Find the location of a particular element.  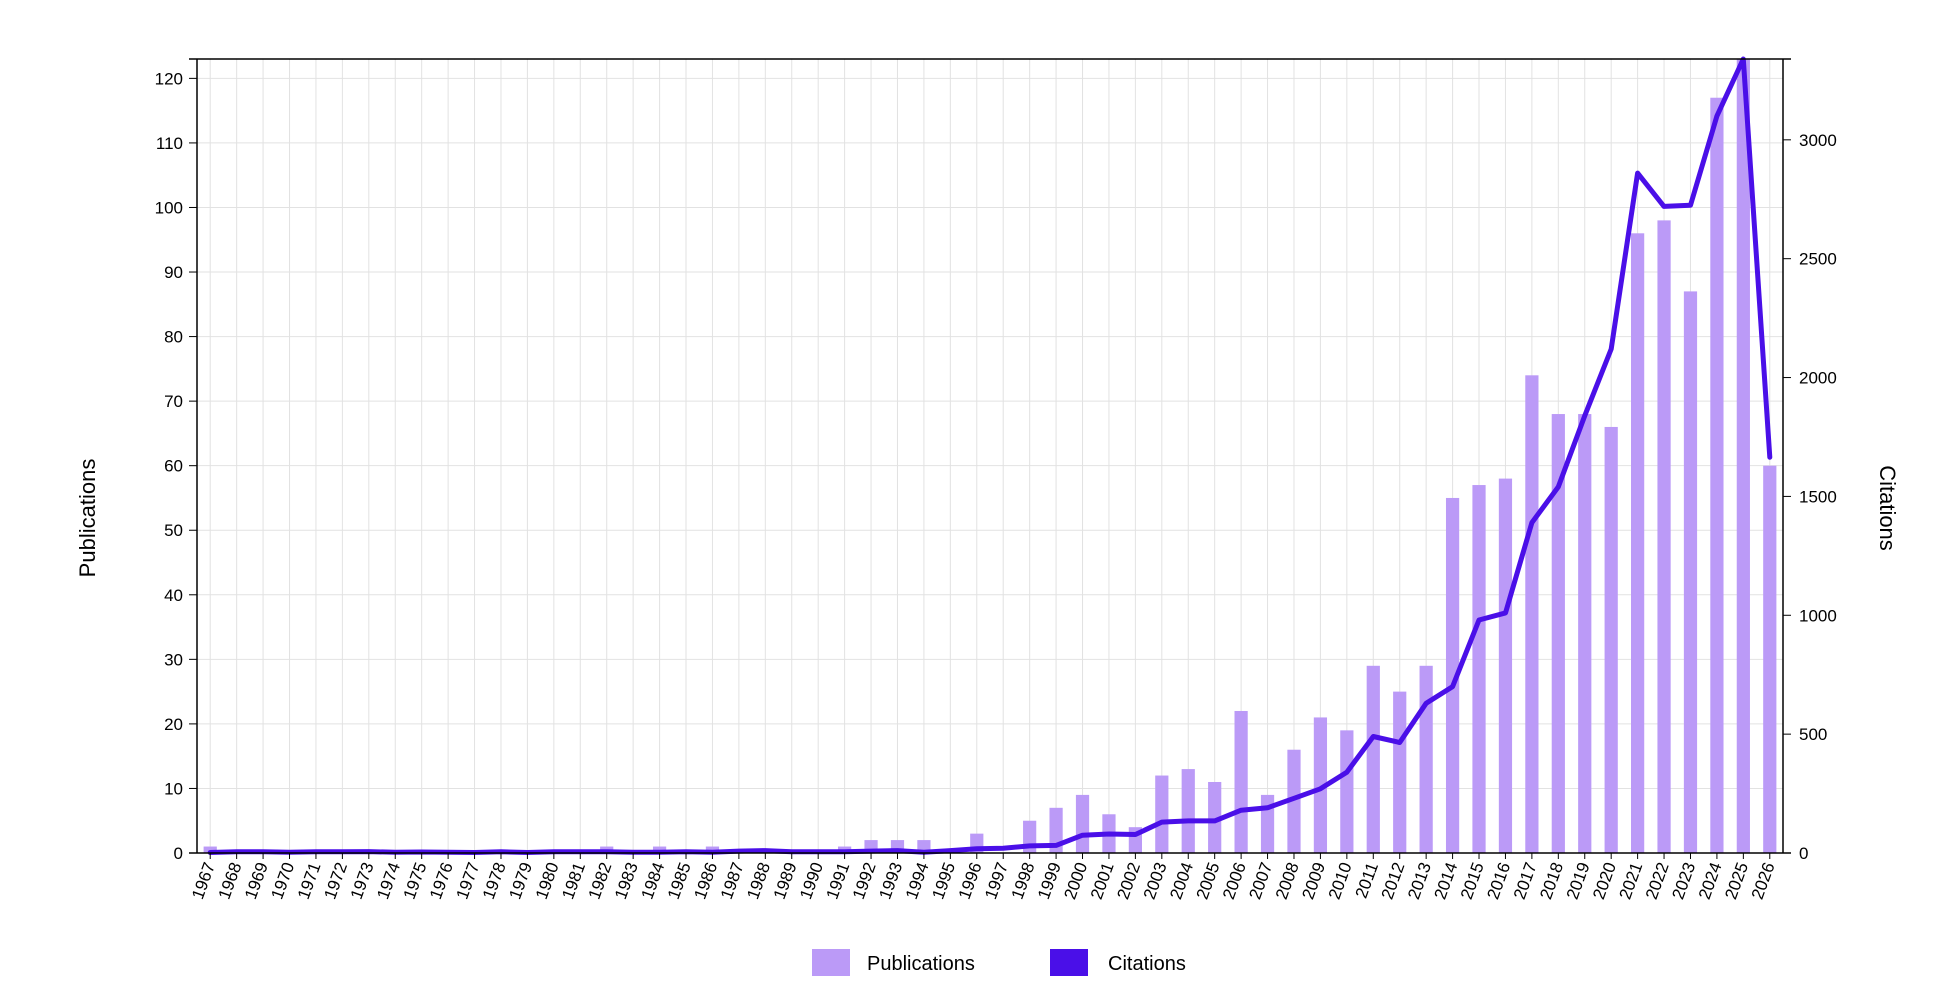

bar-publications-2016 is located at coordinates (1505, 665).